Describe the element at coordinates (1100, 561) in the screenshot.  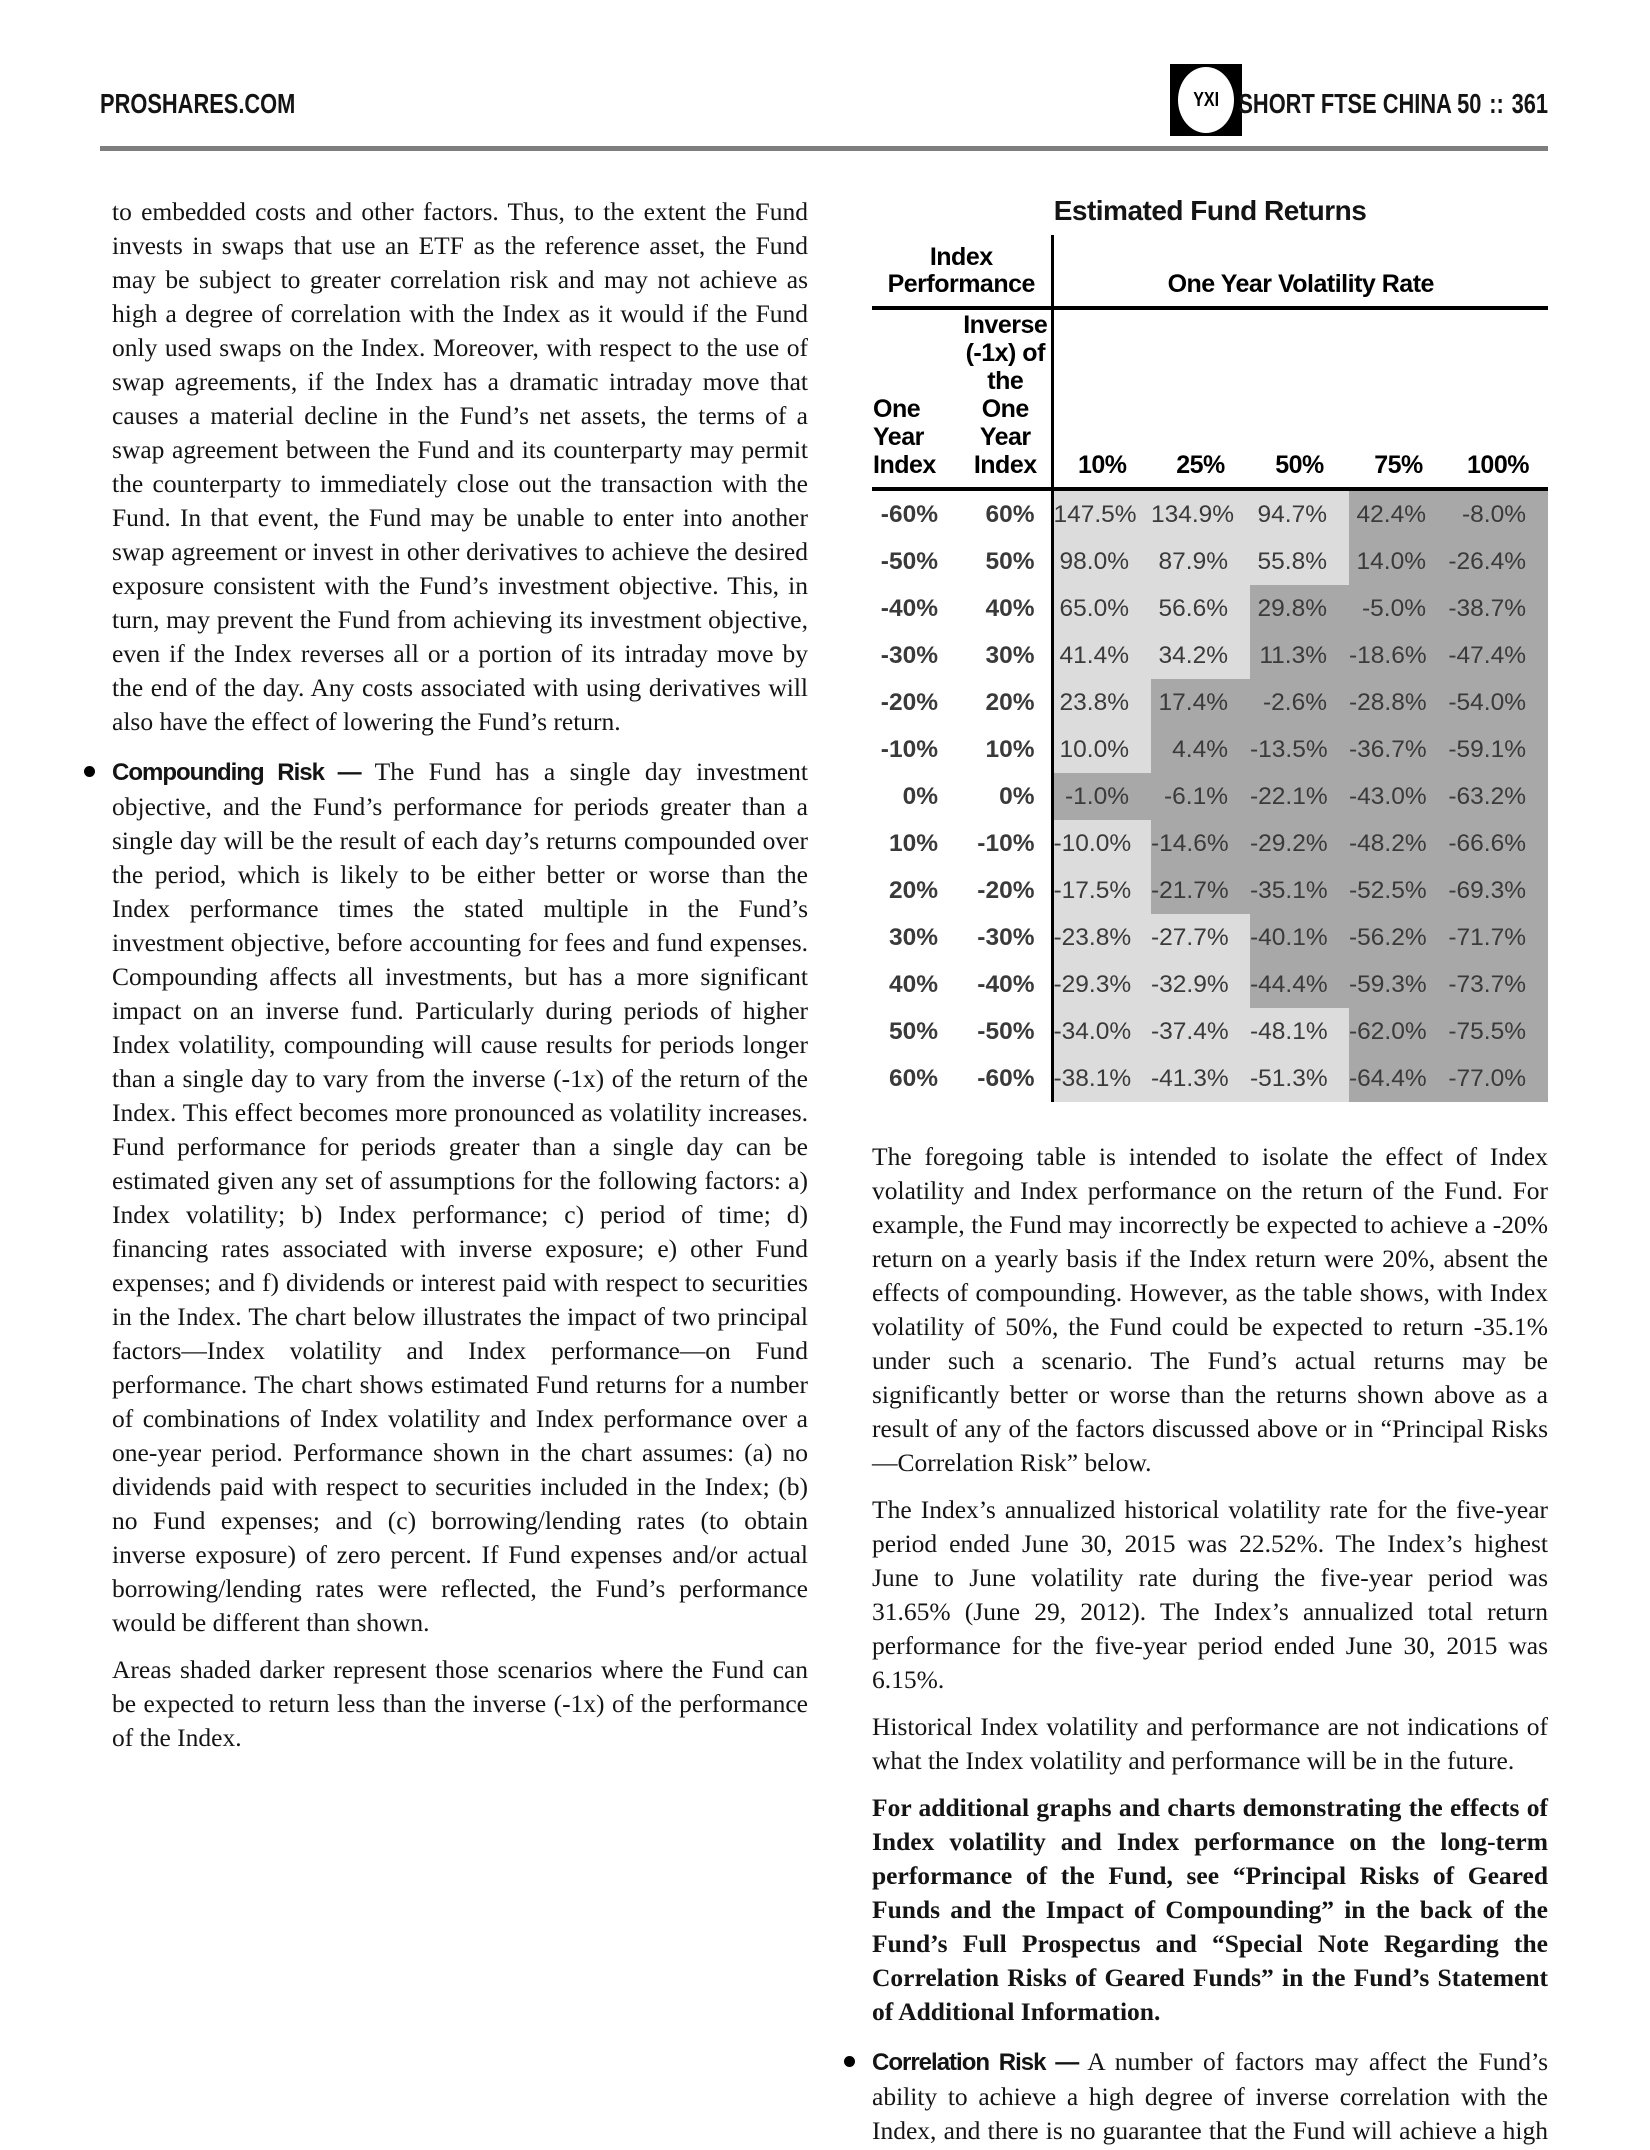
I see `return-cell: 98.0%` at that location.